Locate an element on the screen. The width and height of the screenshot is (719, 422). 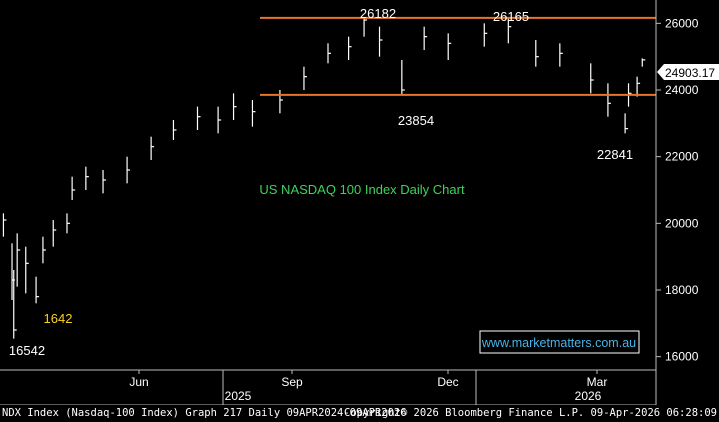
annotation-yellow: 1642 is located at coordinates (58, 318).